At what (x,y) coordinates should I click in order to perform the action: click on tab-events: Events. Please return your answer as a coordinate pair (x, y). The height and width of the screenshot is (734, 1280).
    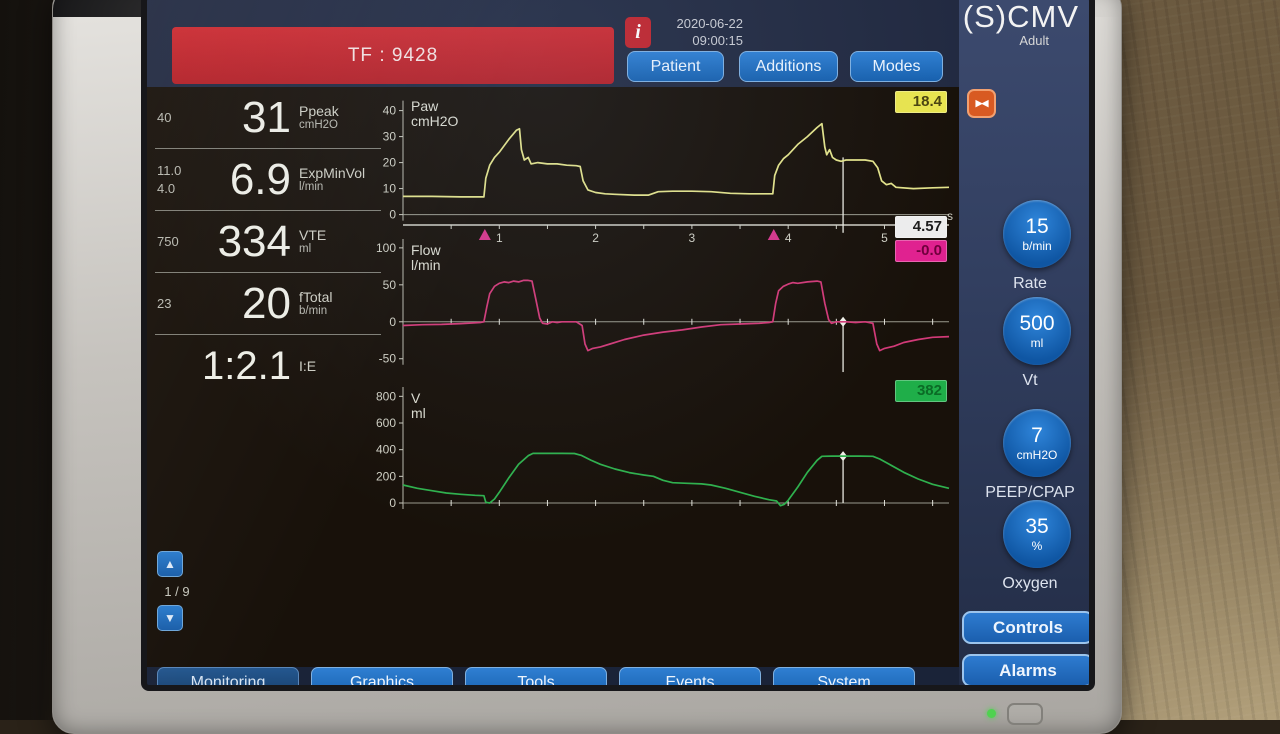
    Looking at the image, I should click on (690, 679).